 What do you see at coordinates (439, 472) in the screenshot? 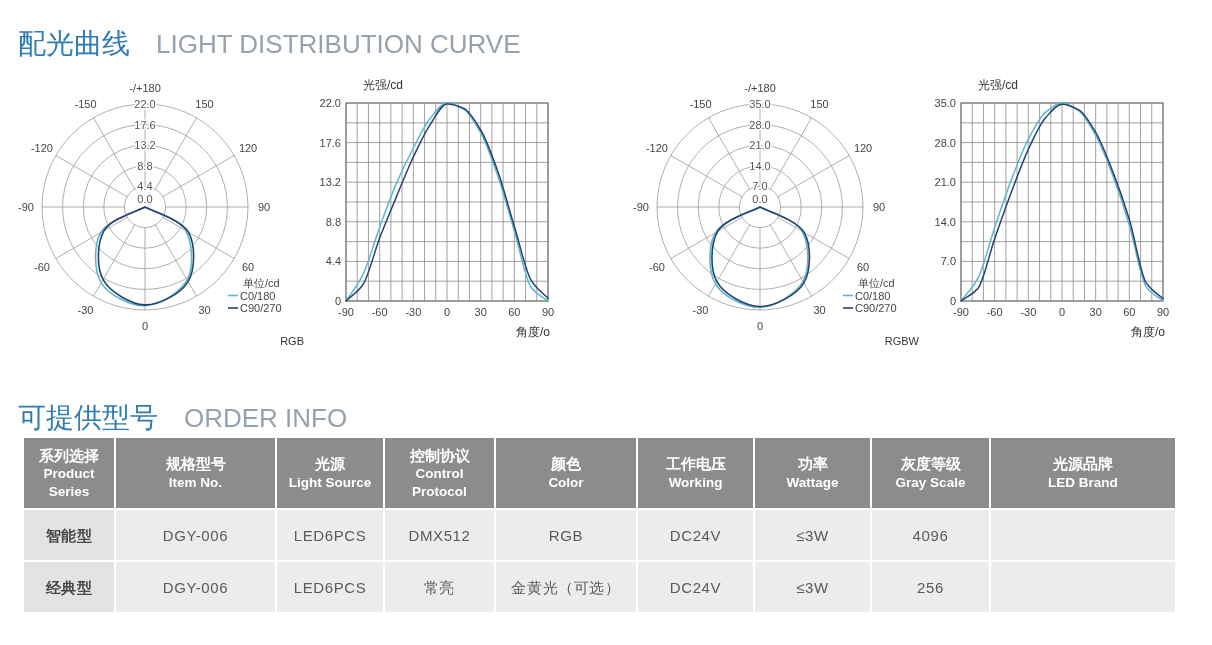
I see `category-label: 控制协议 Control Protocol` at bounding box center [439, 472].